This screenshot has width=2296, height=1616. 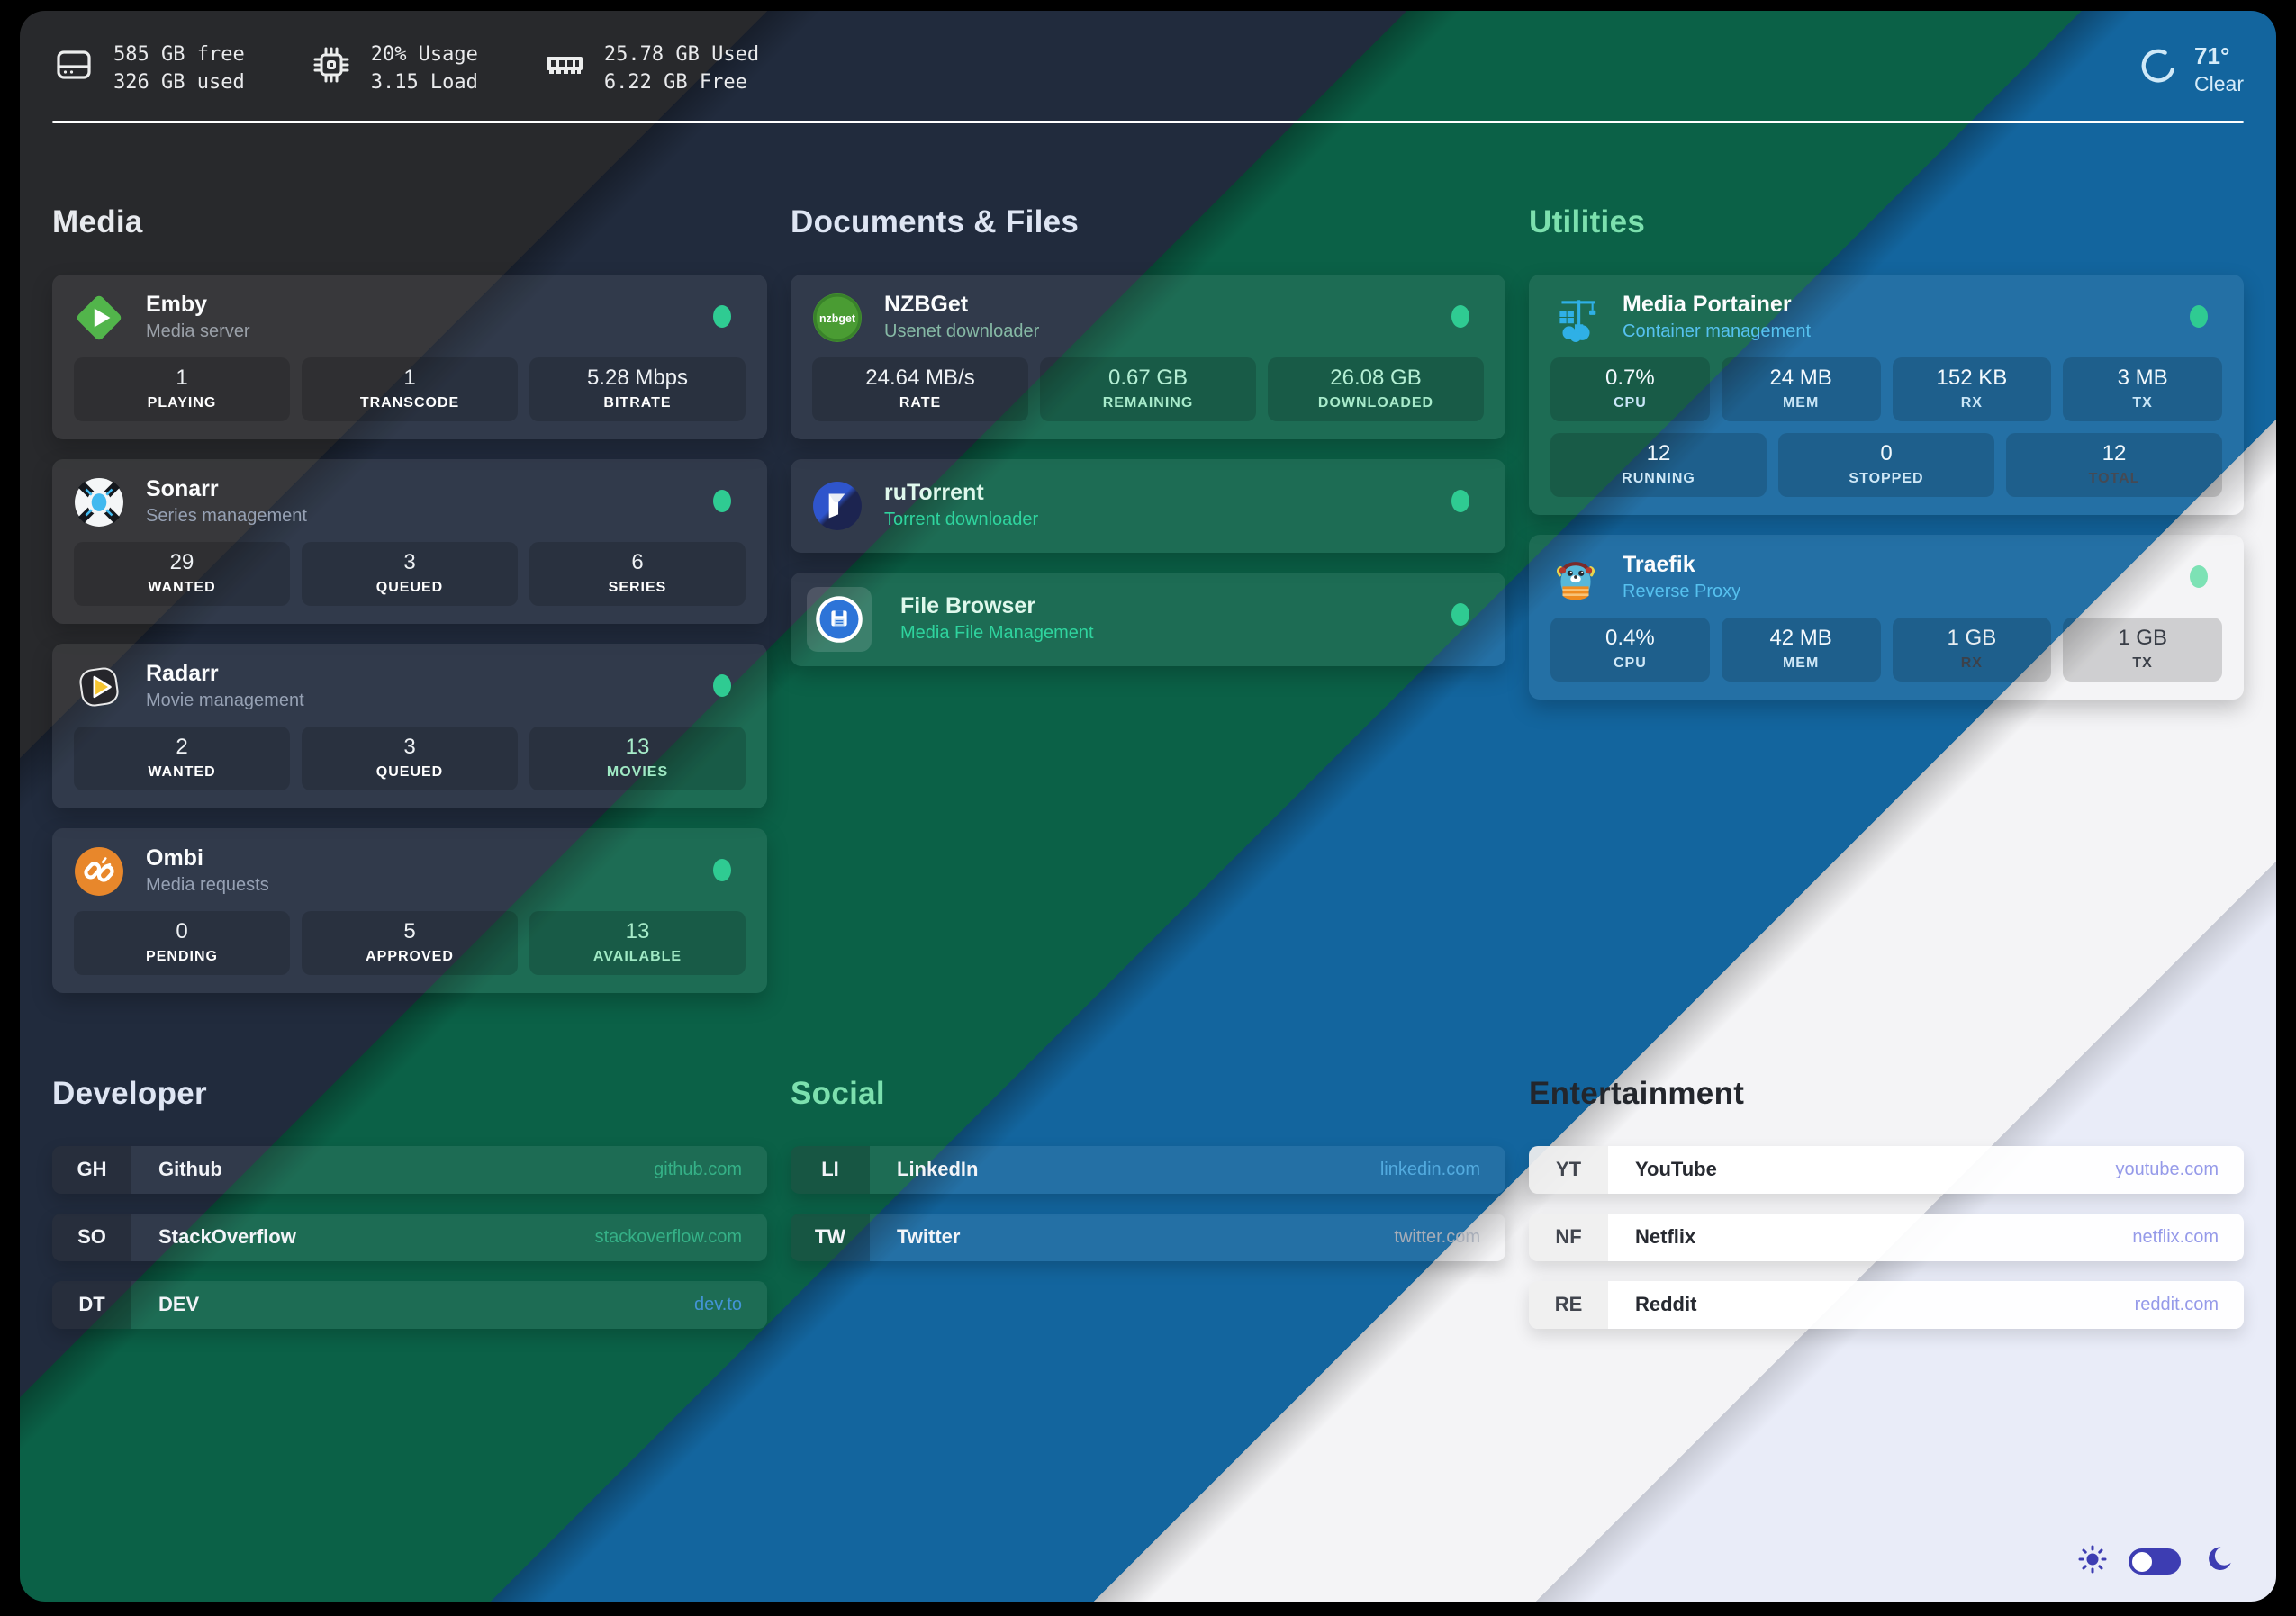 What do you see at coordinates (838, 1093) in the screenshot?
I see `section-title-social: Social` at bounding box center [838, 1093].